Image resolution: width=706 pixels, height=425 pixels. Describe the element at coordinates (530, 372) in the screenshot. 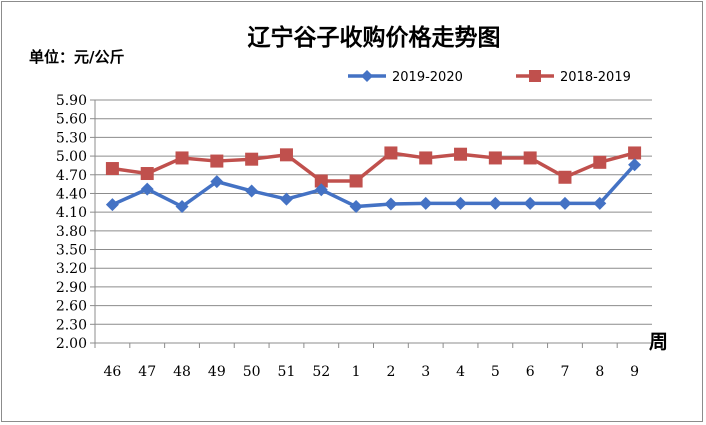

I see `x-tick-label: 6` at that location.